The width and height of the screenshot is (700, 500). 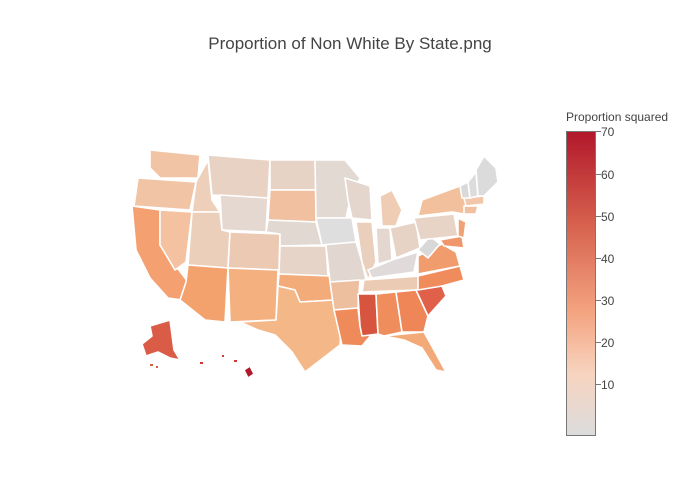 What do you see at coordinates (204, 293) in the screenshot?
I see `state-arizona` at bounding box center [204, 293].